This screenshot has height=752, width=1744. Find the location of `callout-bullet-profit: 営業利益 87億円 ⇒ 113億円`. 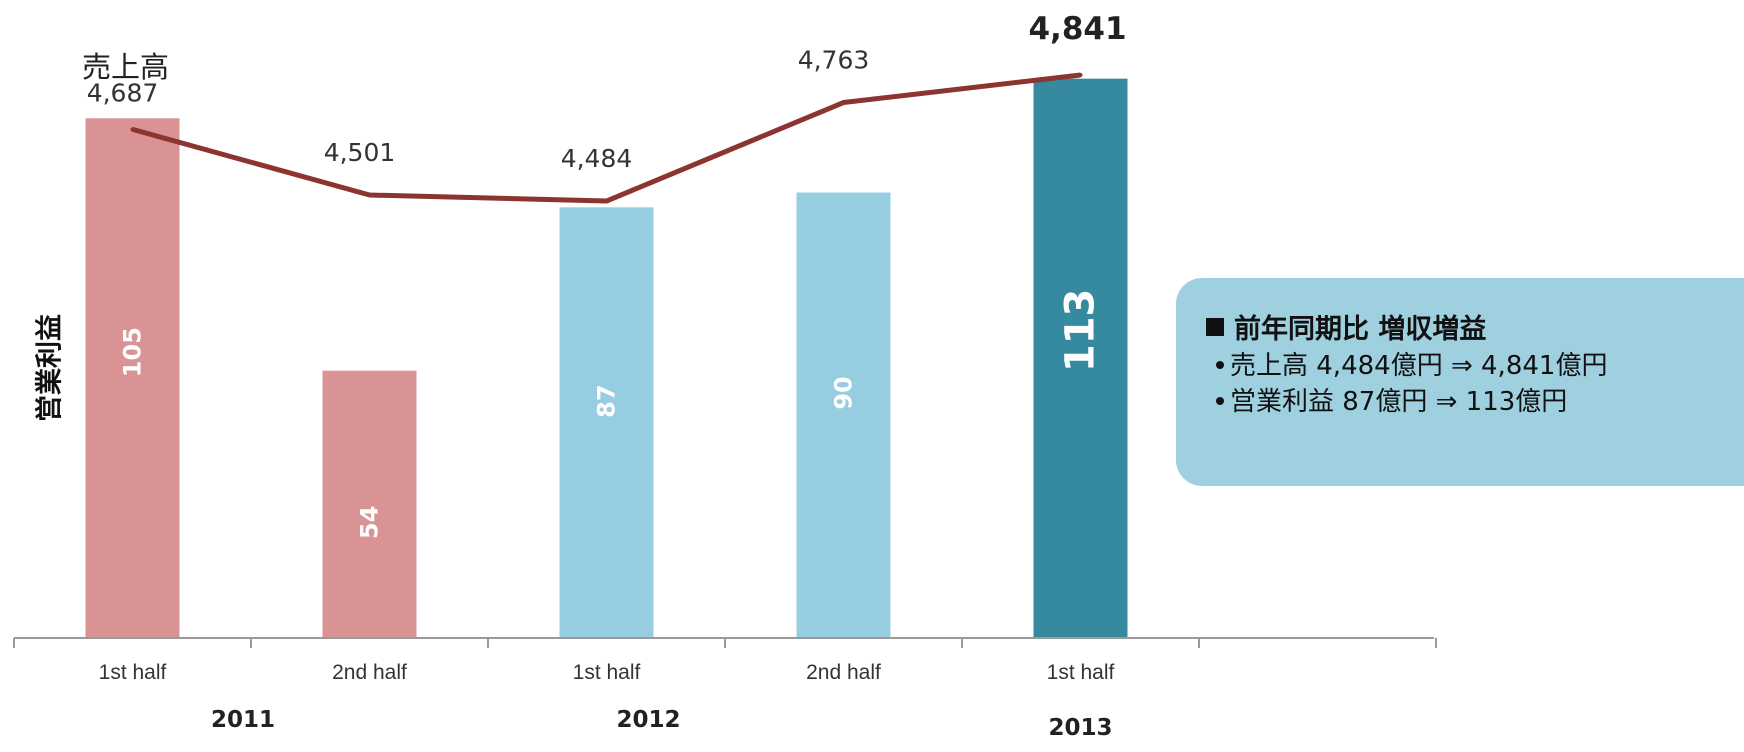

callout-bullet-profit: 営業利益 87億円 ⇒ 113億円 is located at coordinates (1475, 402).